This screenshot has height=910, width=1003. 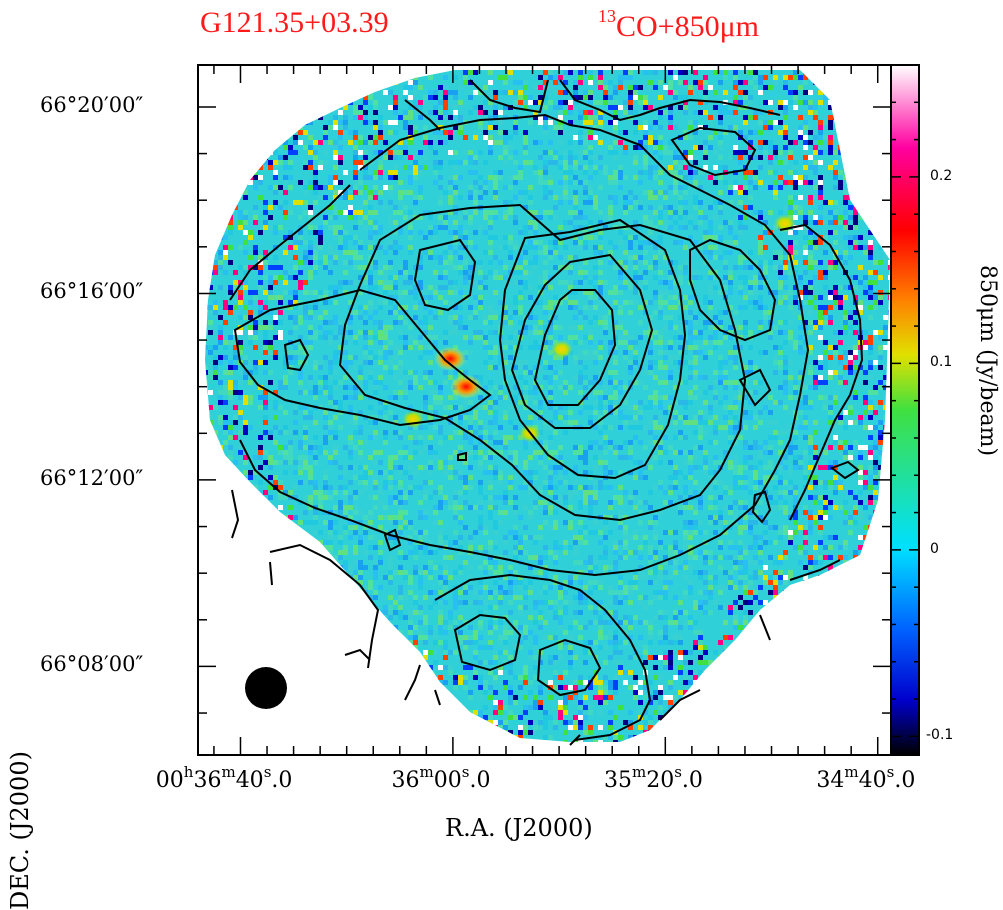 I want to click on x-tick-label-3: 34m40s.0, so click(x=865, y=778).